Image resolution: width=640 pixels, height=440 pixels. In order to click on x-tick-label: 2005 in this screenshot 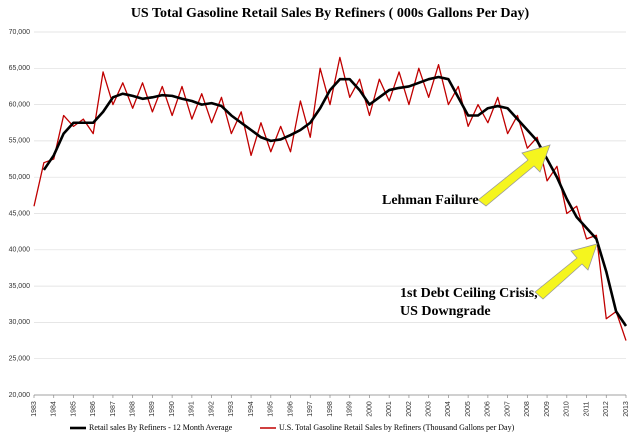, I will do `click(468, 409)`.